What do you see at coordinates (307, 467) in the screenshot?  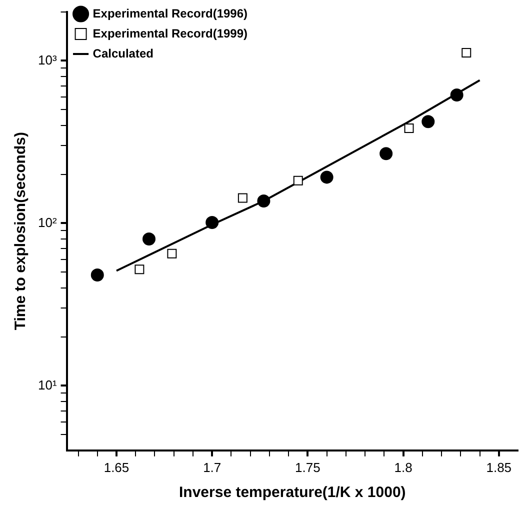 I see `x-tick-label: 1.75` at bounding box center [307, 467].